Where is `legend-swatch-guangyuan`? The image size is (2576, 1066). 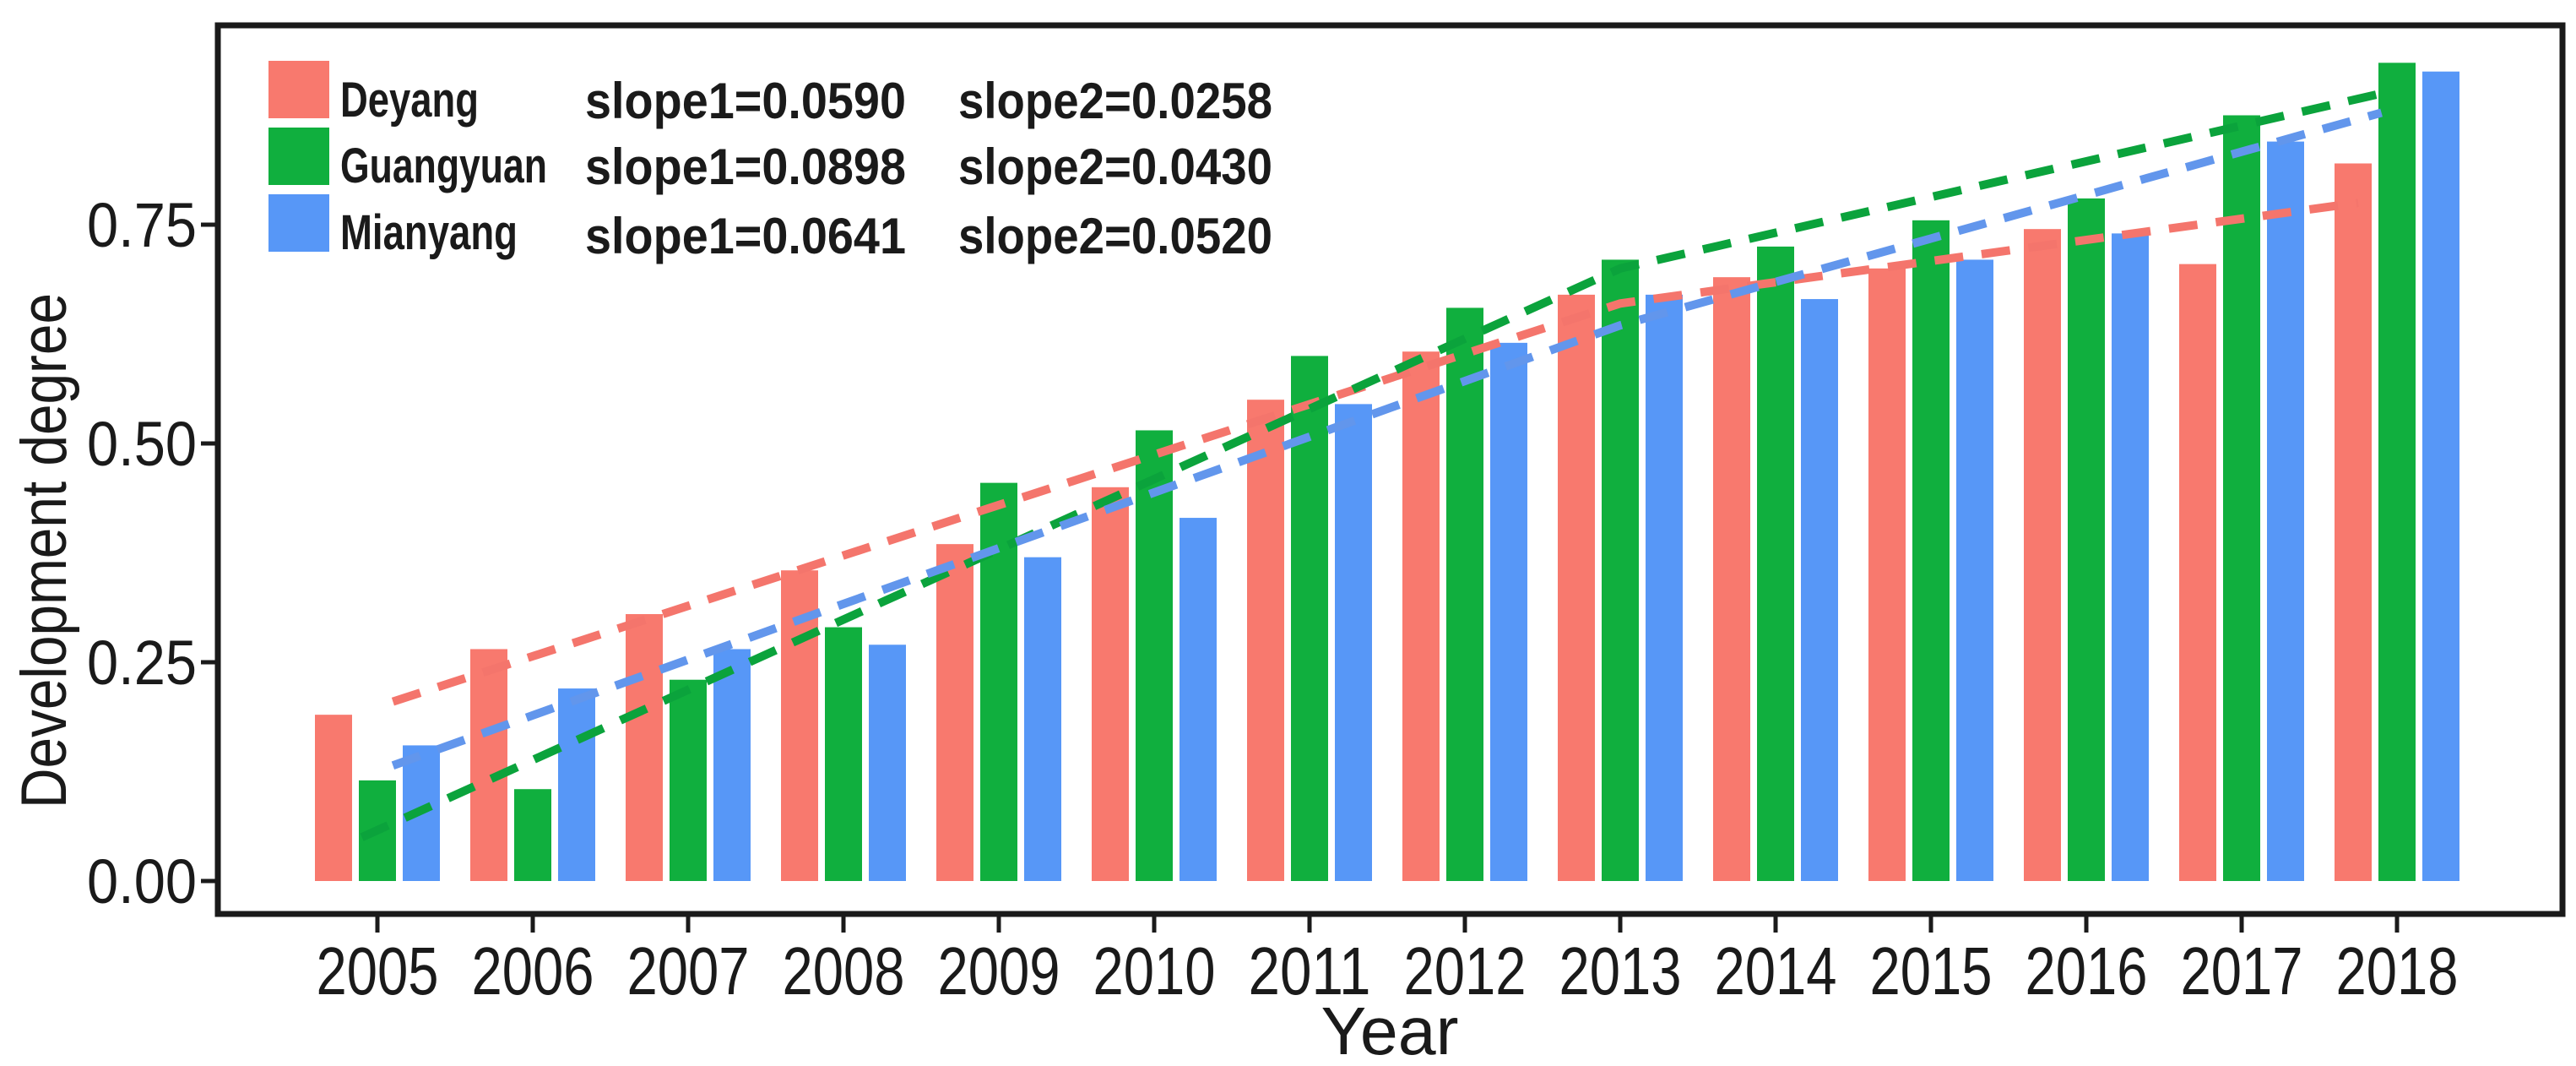
legend-swatch-guangyuan is located at coordinates (299, 156).